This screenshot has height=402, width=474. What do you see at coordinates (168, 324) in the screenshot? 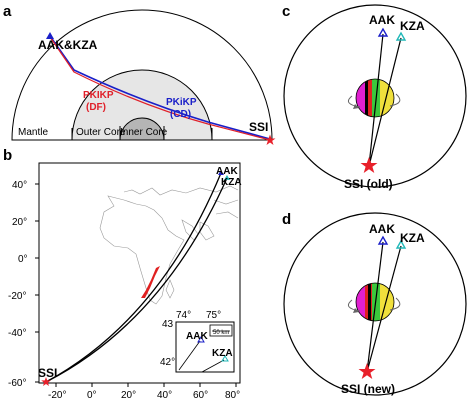
I see `inset-y-tick-0: 43` at bounding box center [168, 324].